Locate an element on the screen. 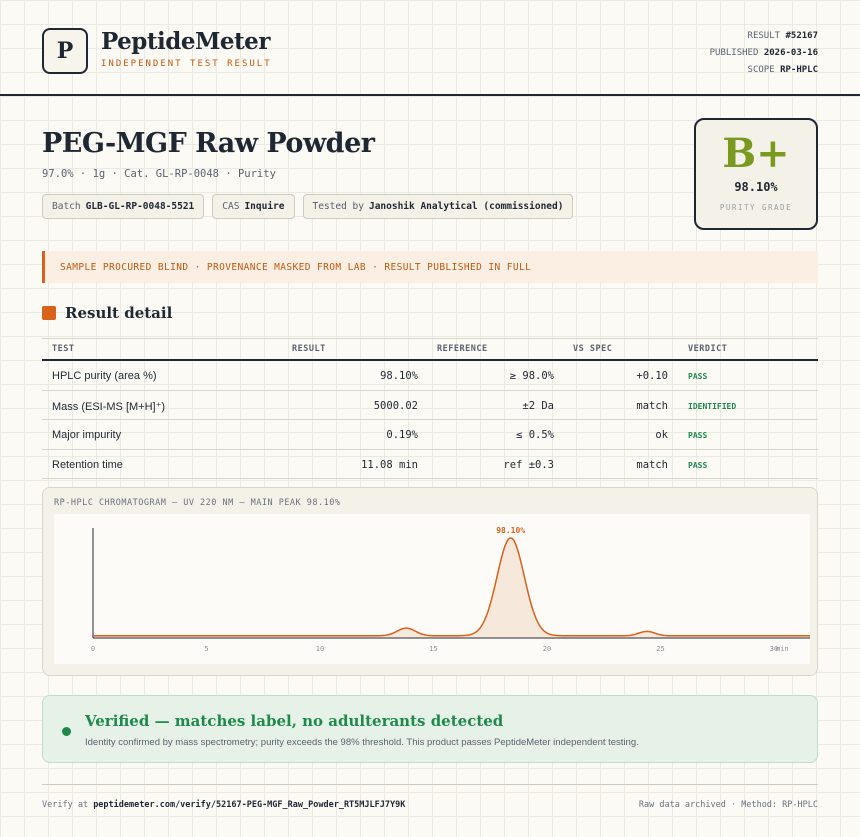  th-result: RESULT is located at coordinates (309, 349).